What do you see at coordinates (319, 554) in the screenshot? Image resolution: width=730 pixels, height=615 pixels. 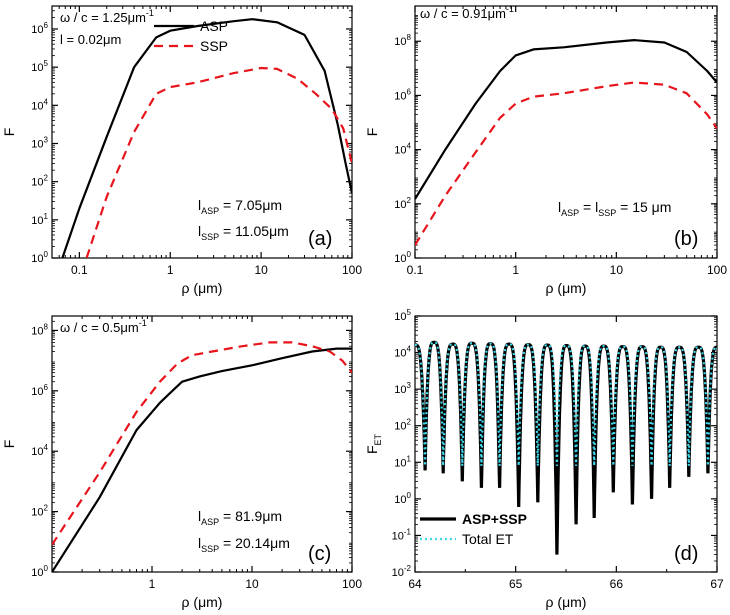 I see `panel-label: (c)` at bounding box center [319, 554].